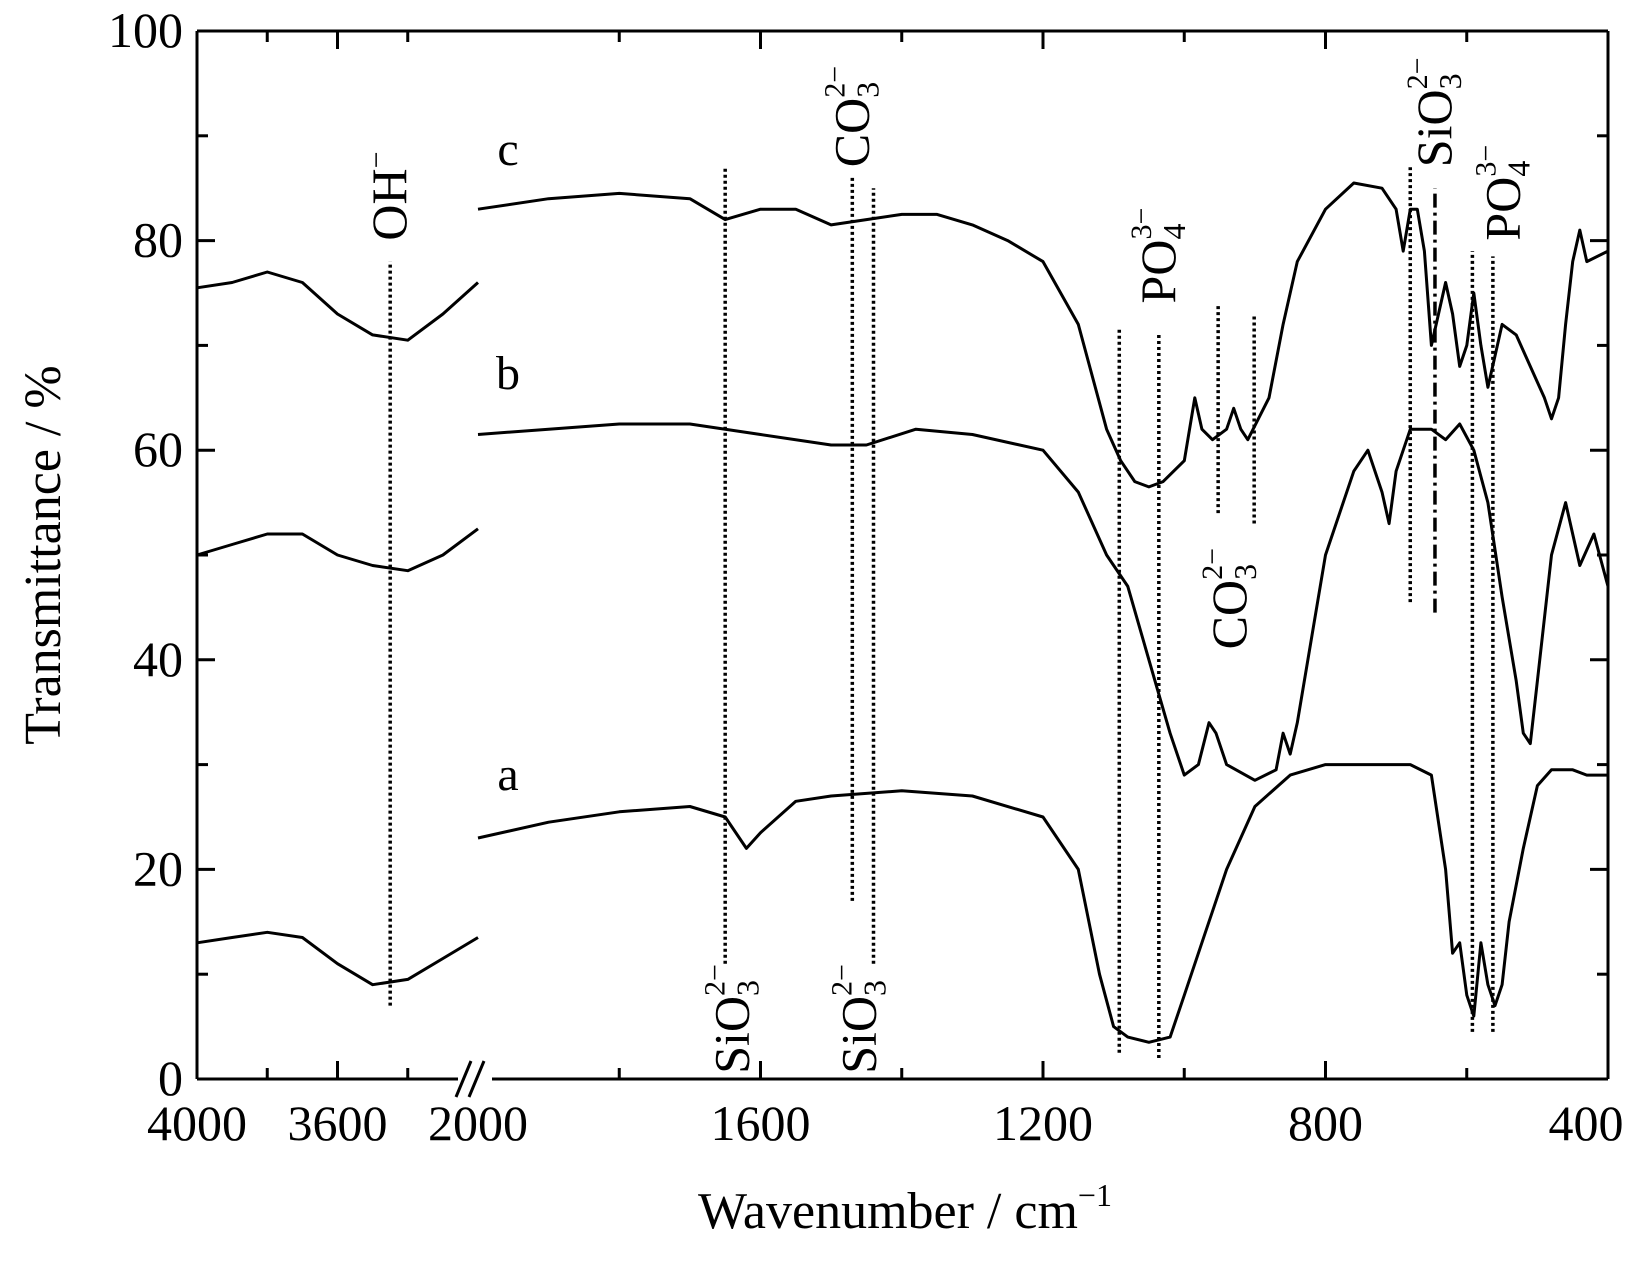 The image size is (1637, 1262). Describe the element at coordinates (158, 240) in the screenshot. I see `y-tick-label: 80` at that location.